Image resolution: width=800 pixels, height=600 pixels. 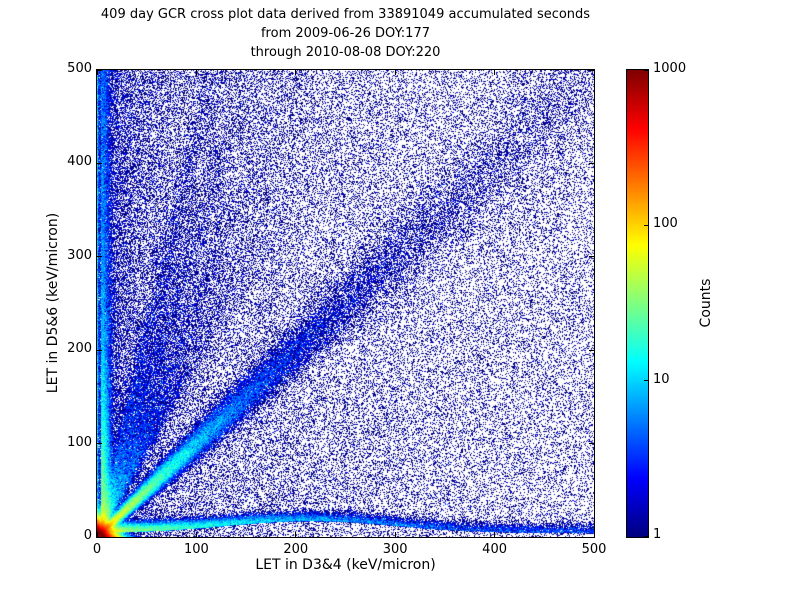 What do you see at coordinates (706, 303) in the screenshot?
I see `colorbar-label: Counts` at bounding box center [706, 303].